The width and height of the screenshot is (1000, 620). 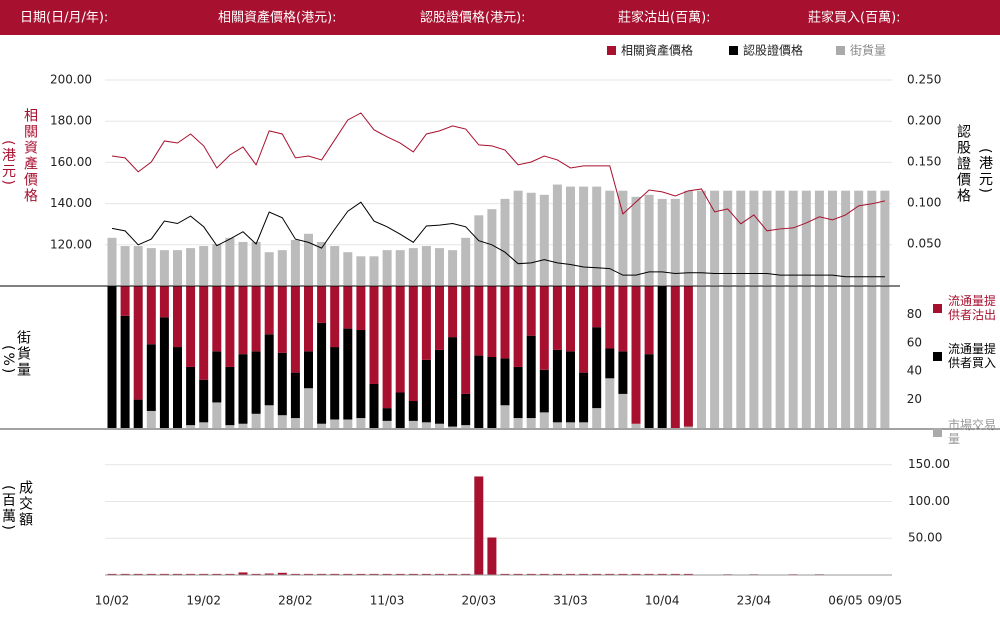 I want to click on x-tick-label: 31/03, so click(x=570, y=601).